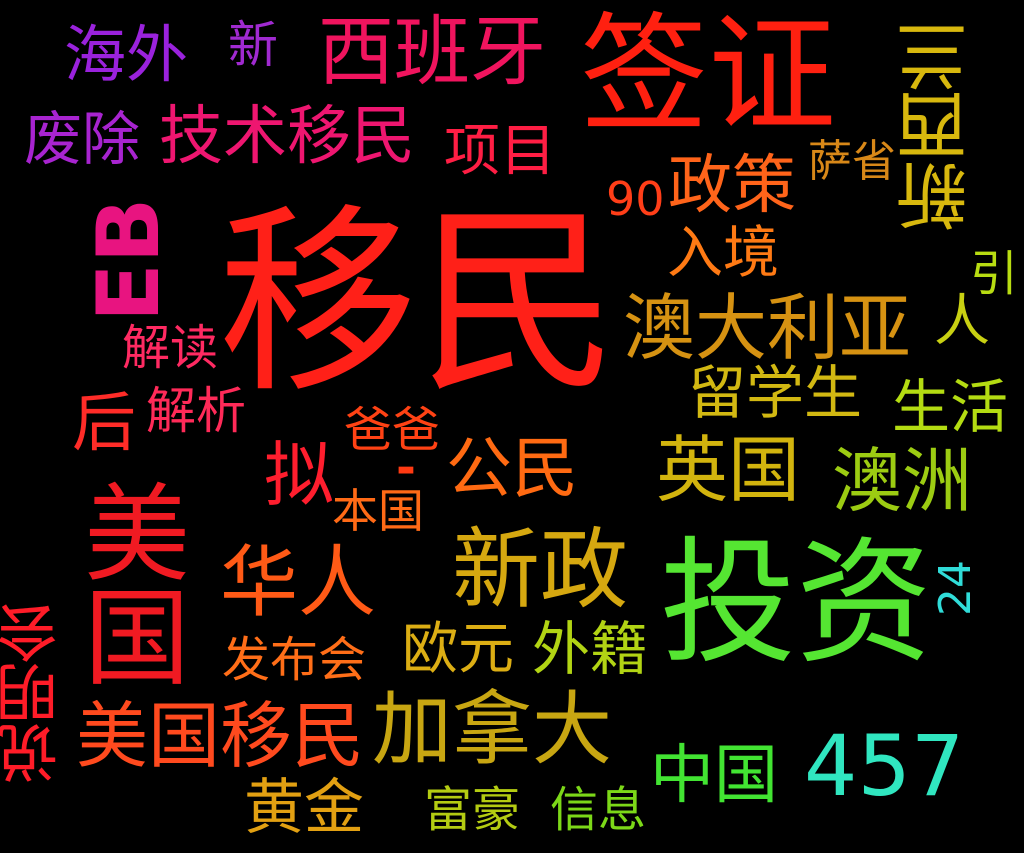 The image size is (1024, 853). I want to click on word-eb: EB, so click(129, 259).